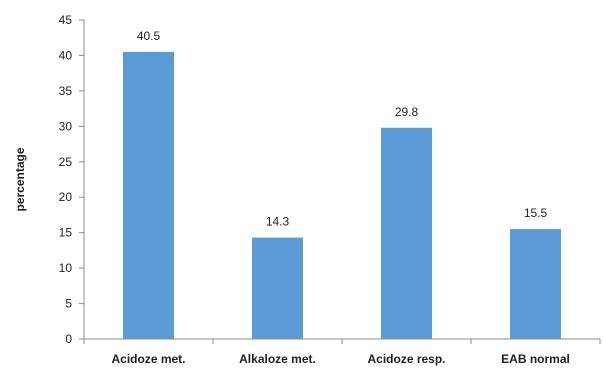 The width and height of the screenshot is (603, 373). What do you see at coordinates (68, 339) in the screenshot?
I see `y-tick-label: 0` at bounding box center [68, 339].